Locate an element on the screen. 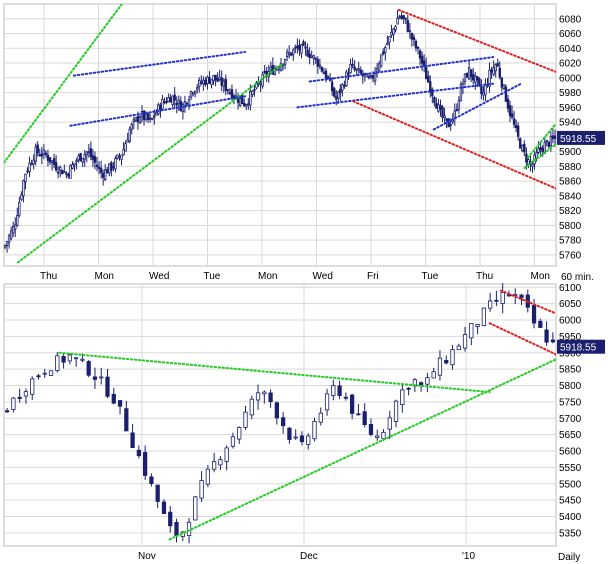 The width and height of the screenshot is (608, 564). x-tick-label: Tue is located at coordinates (212, 276).